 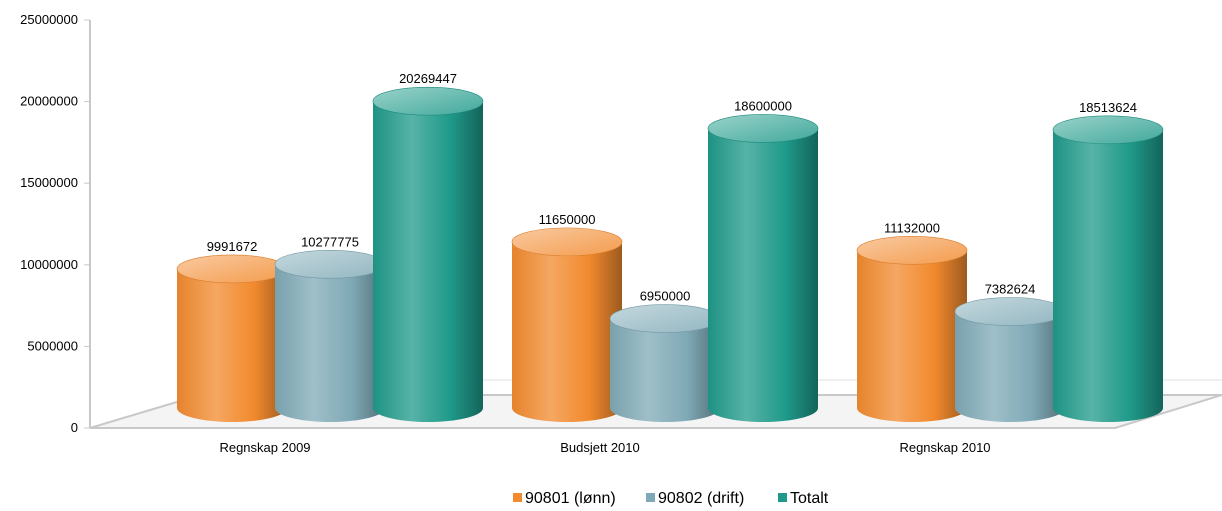 I want to click on data-label: 7382624, so click(x=1010, y=289).